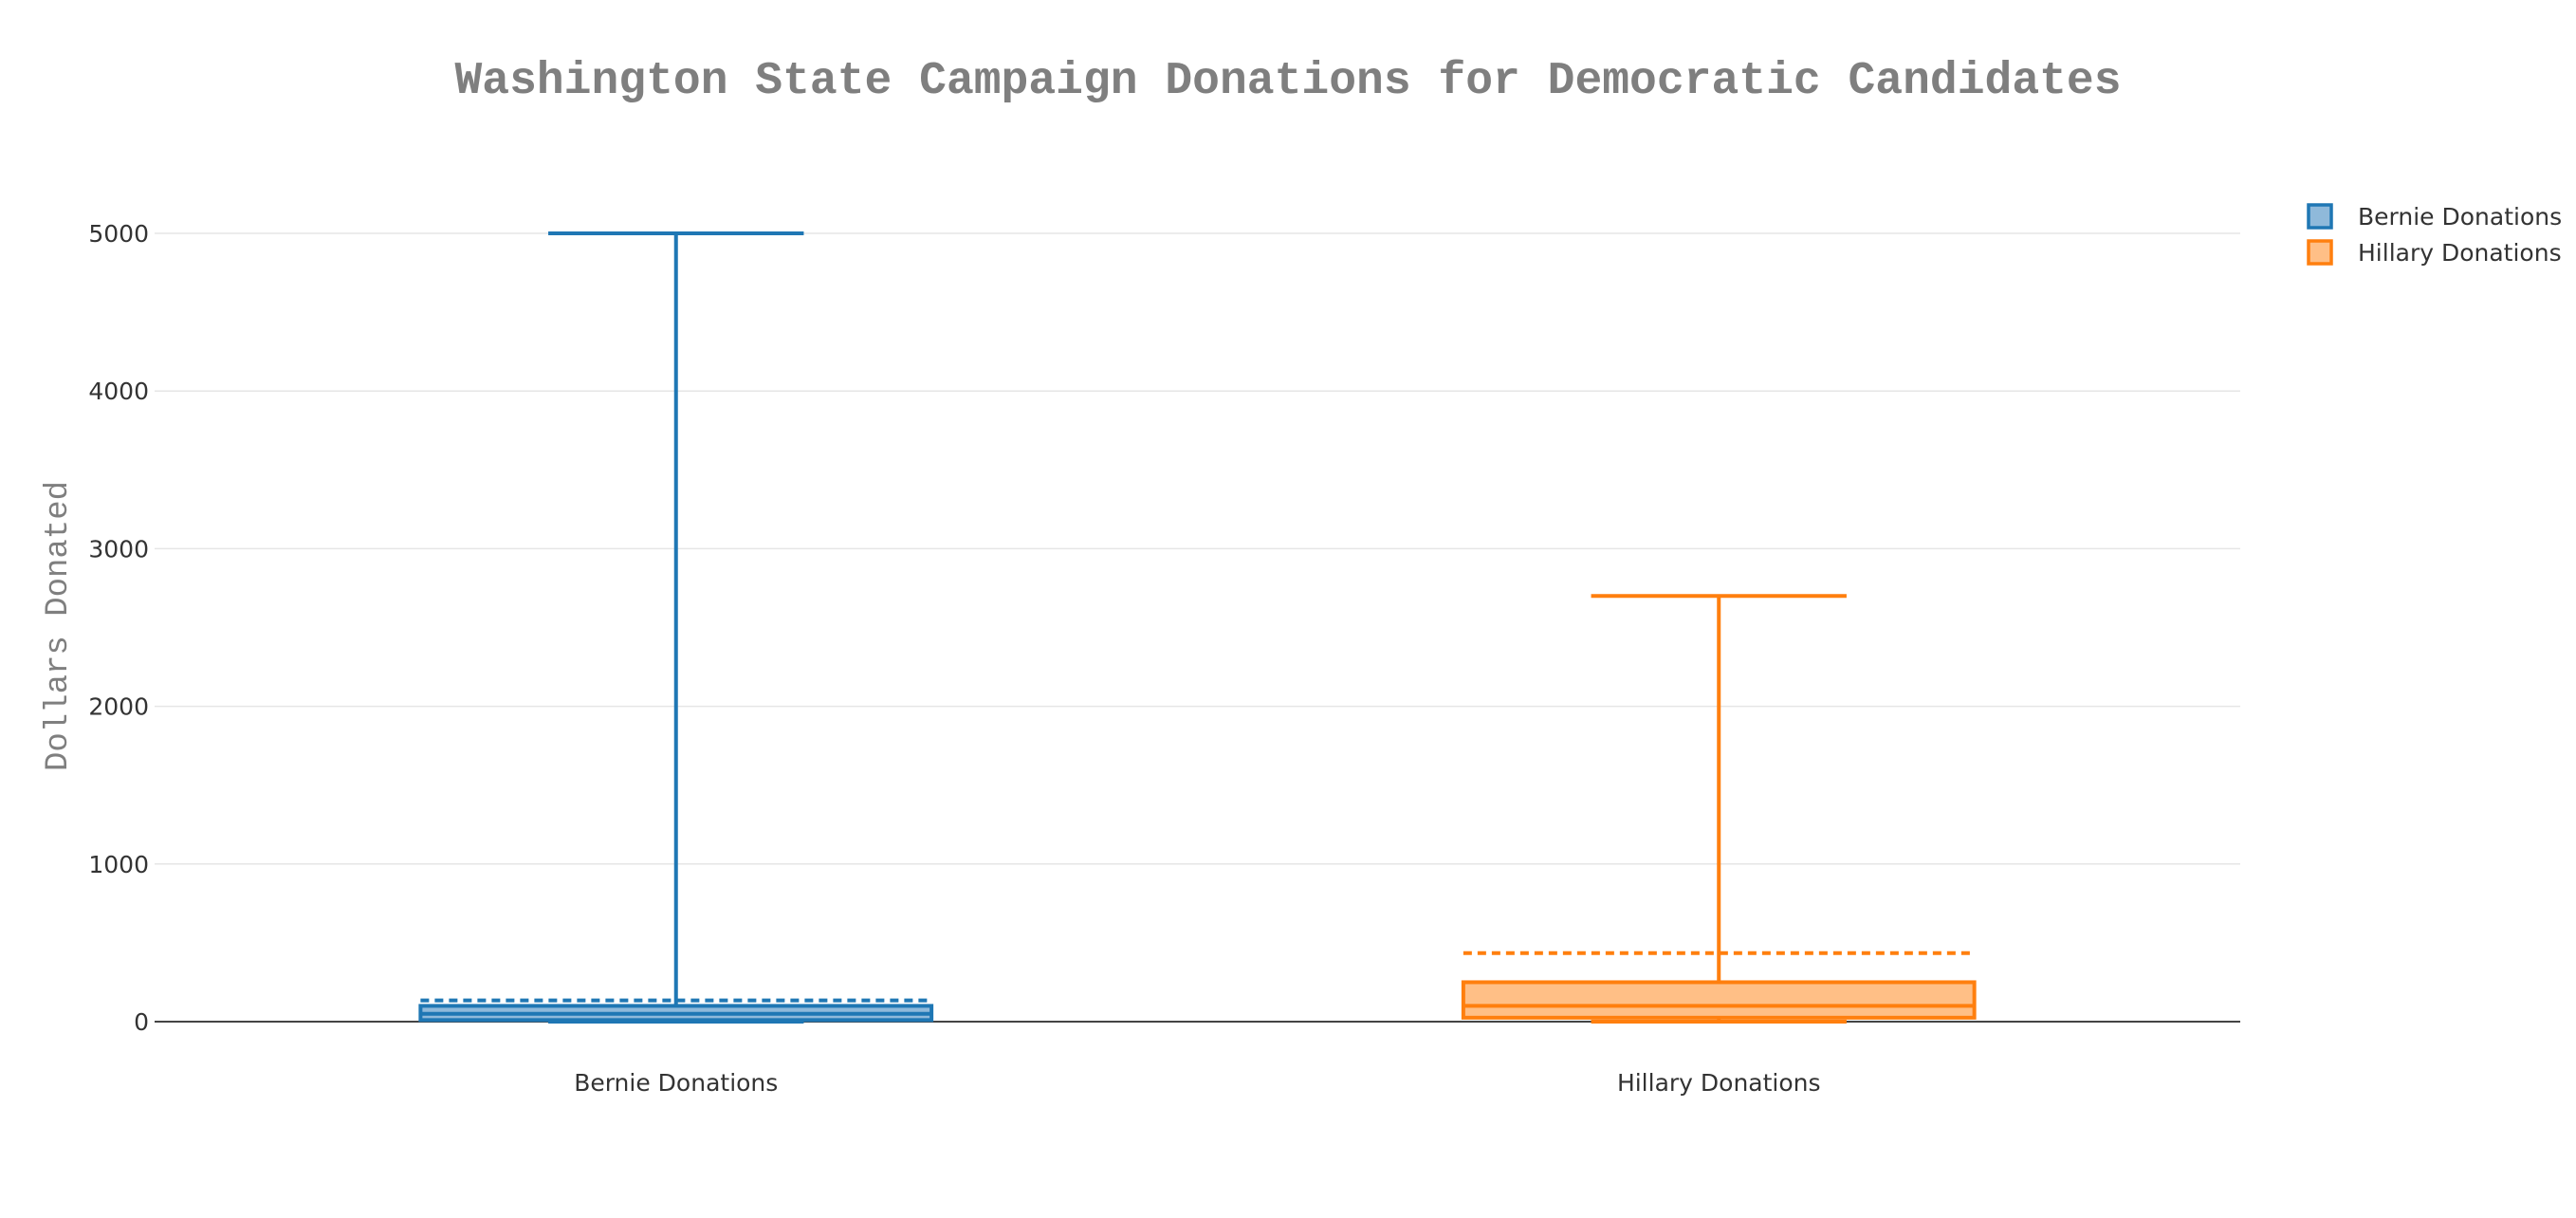  What do you see at coordinates (676, 1083) in the screenshot?
I see `x-category-label: Bernie Donations` at bounding box center [676, 1083].